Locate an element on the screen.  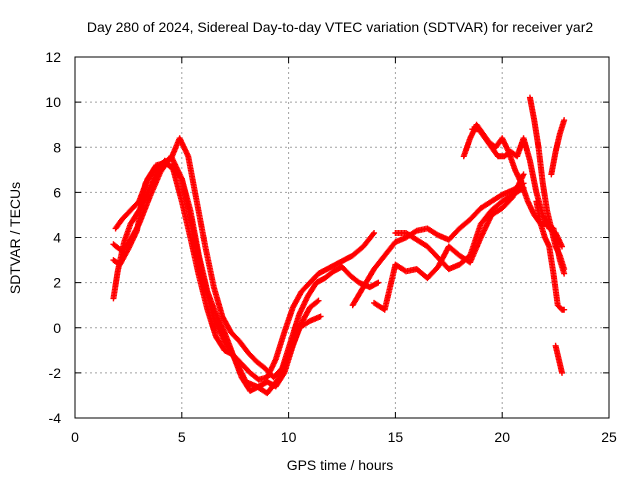
x-axis-label: GPS time / hours is located at coordinates (340, 465).